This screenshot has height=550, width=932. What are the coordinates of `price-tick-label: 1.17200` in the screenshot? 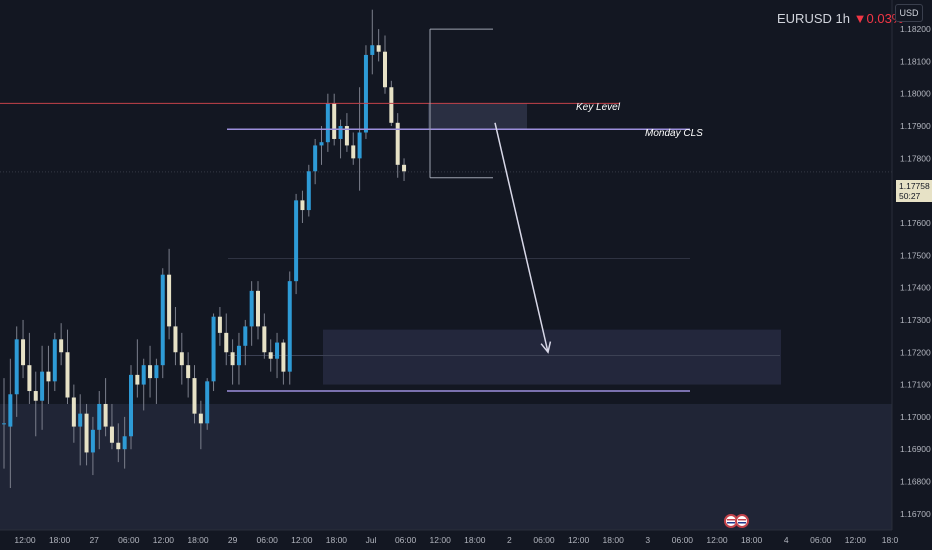 It's located at (915, 352).